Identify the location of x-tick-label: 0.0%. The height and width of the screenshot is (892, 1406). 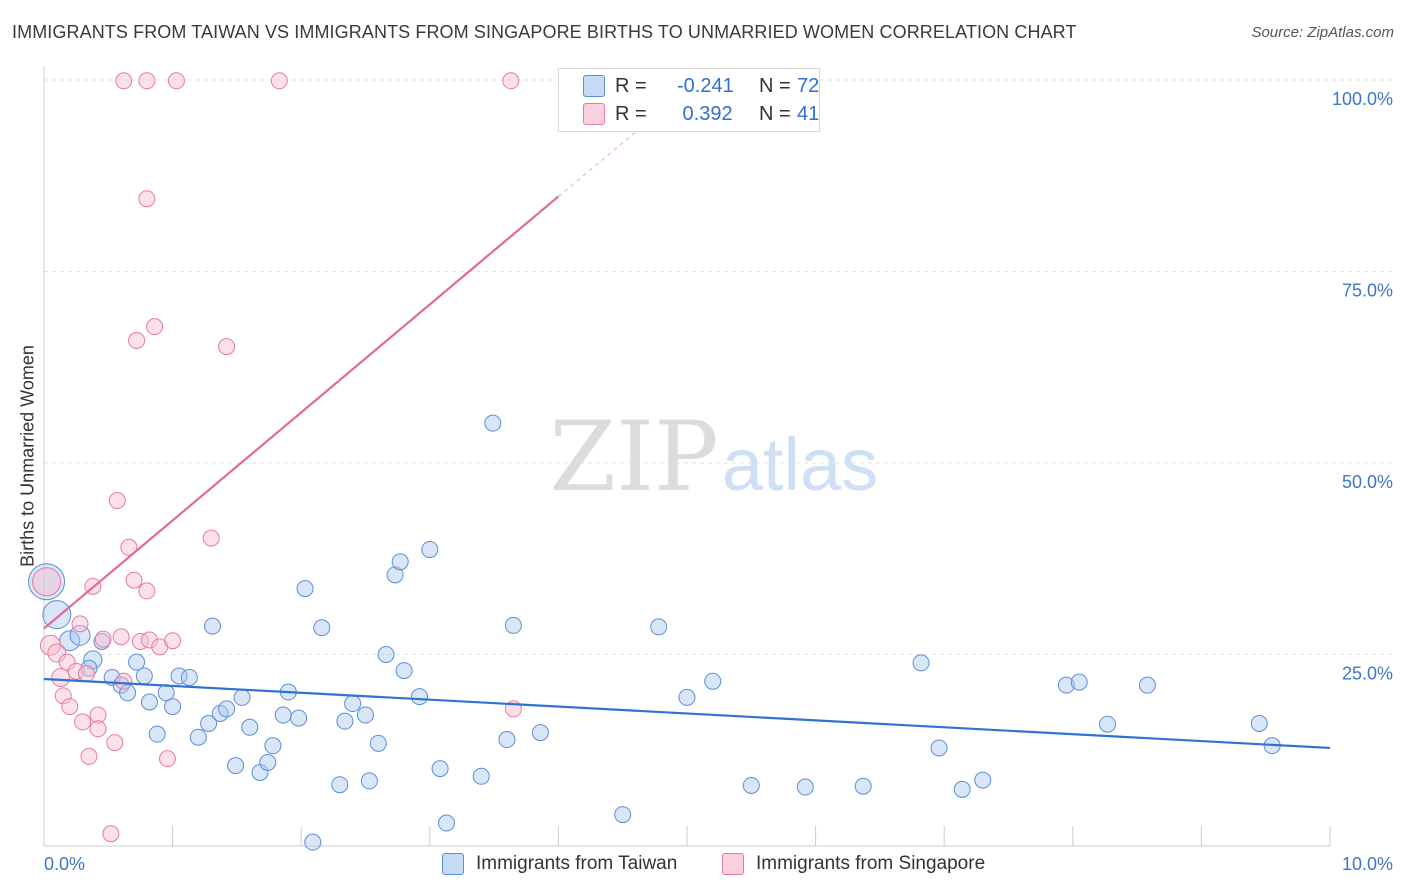
(64, 864).